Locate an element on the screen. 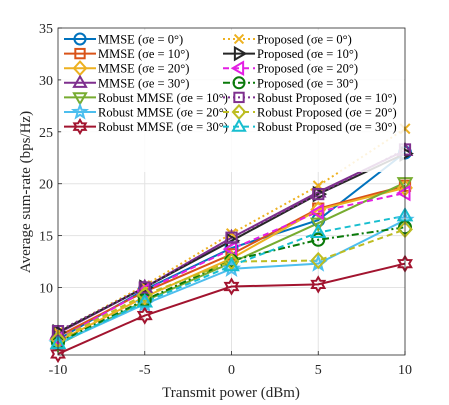  legend-label: Proposed (σe = 20°) is located at coordinates (307, 69).